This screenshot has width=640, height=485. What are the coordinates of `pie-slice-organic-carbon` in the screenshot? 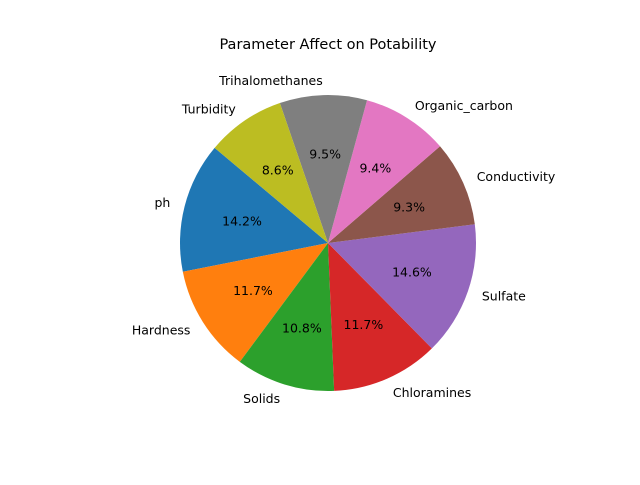 It's located at (384, 172).